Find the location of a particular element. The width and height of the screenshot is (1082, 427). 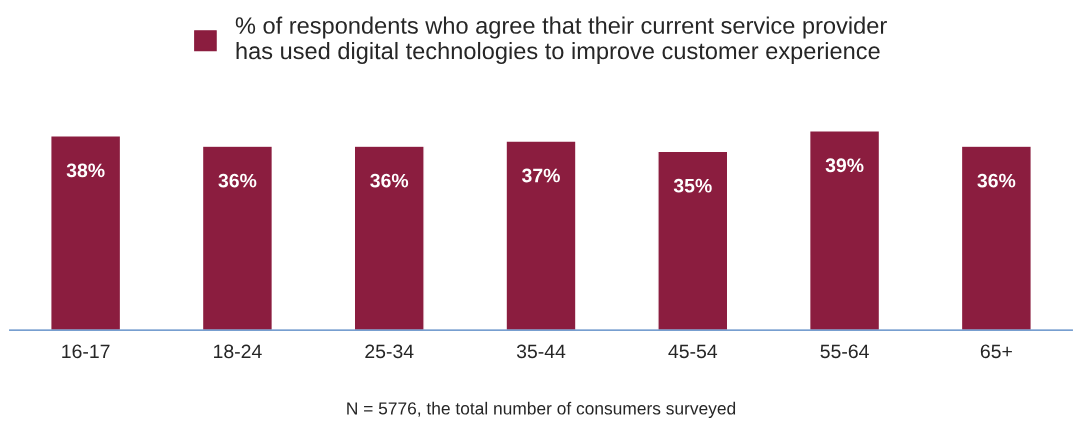

data-label: 35% is located at coordinates (692, 185).